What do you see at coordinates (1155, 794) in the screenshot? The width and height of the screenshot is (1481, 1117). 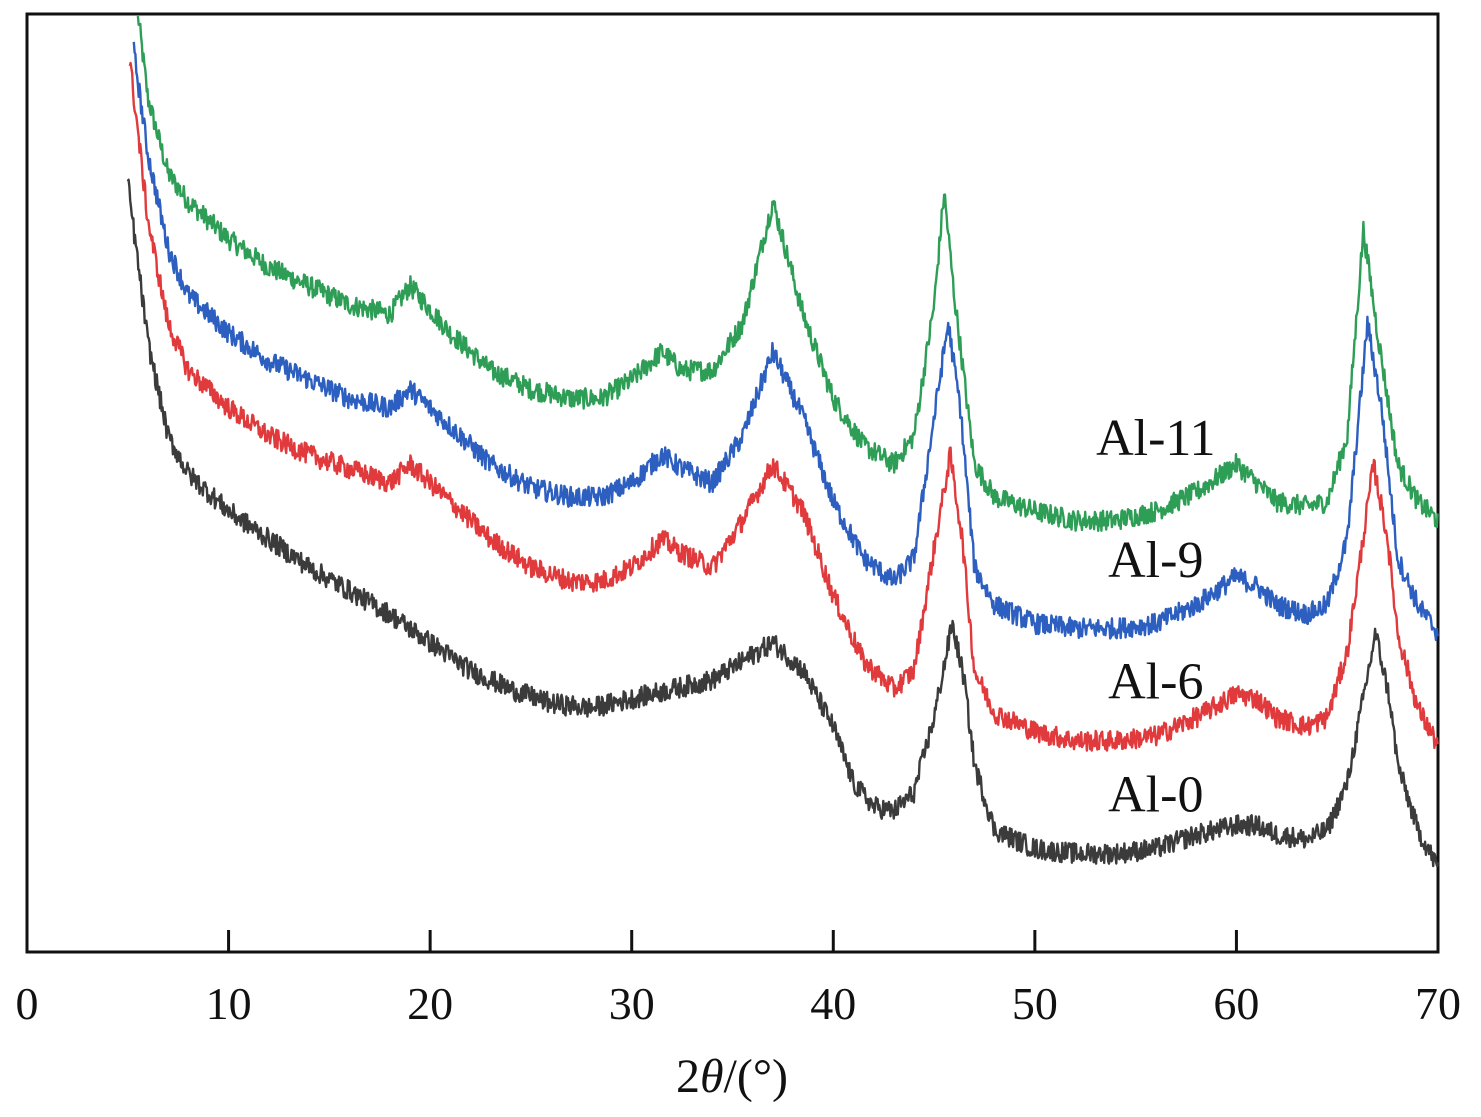 I see `series-label-al-0: Al-0` at bounding box center [1155, 794].